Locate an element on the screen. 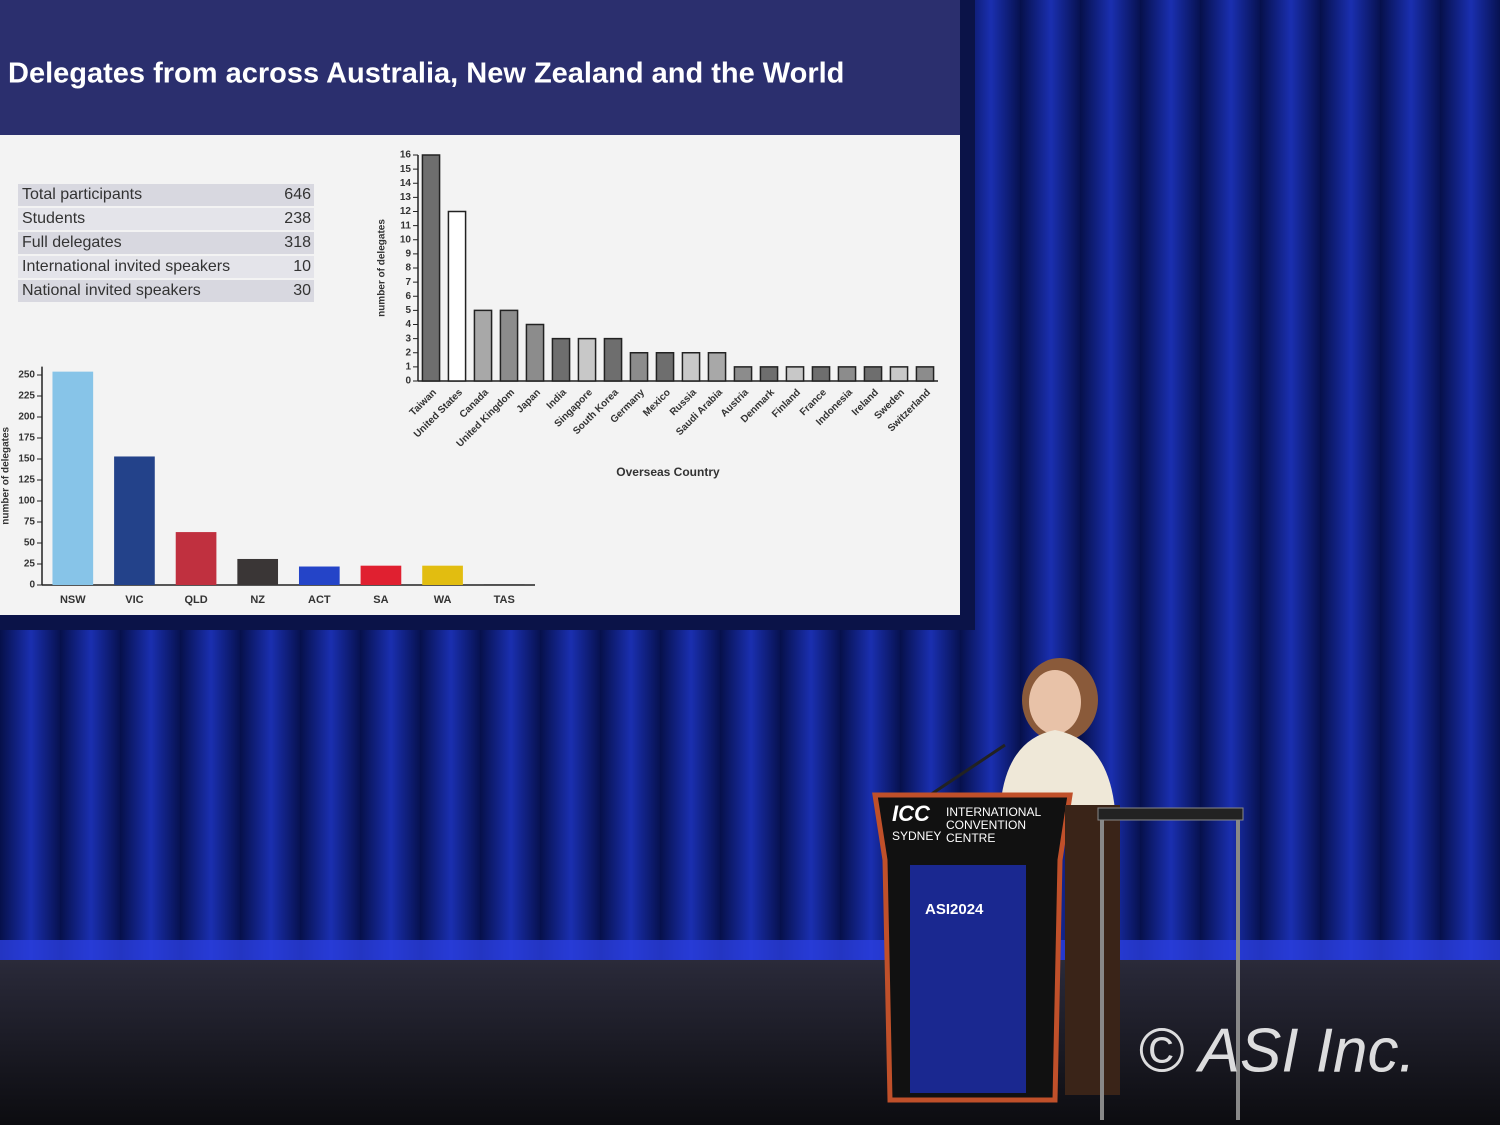  x-tick-label: SA is located at coordinates (380, 600).